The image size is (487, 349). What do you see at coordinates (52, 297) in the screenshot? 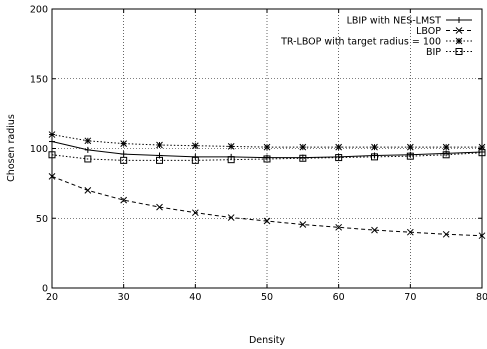
I see `x-tick-label: 20` at bounding box center [52, 297].